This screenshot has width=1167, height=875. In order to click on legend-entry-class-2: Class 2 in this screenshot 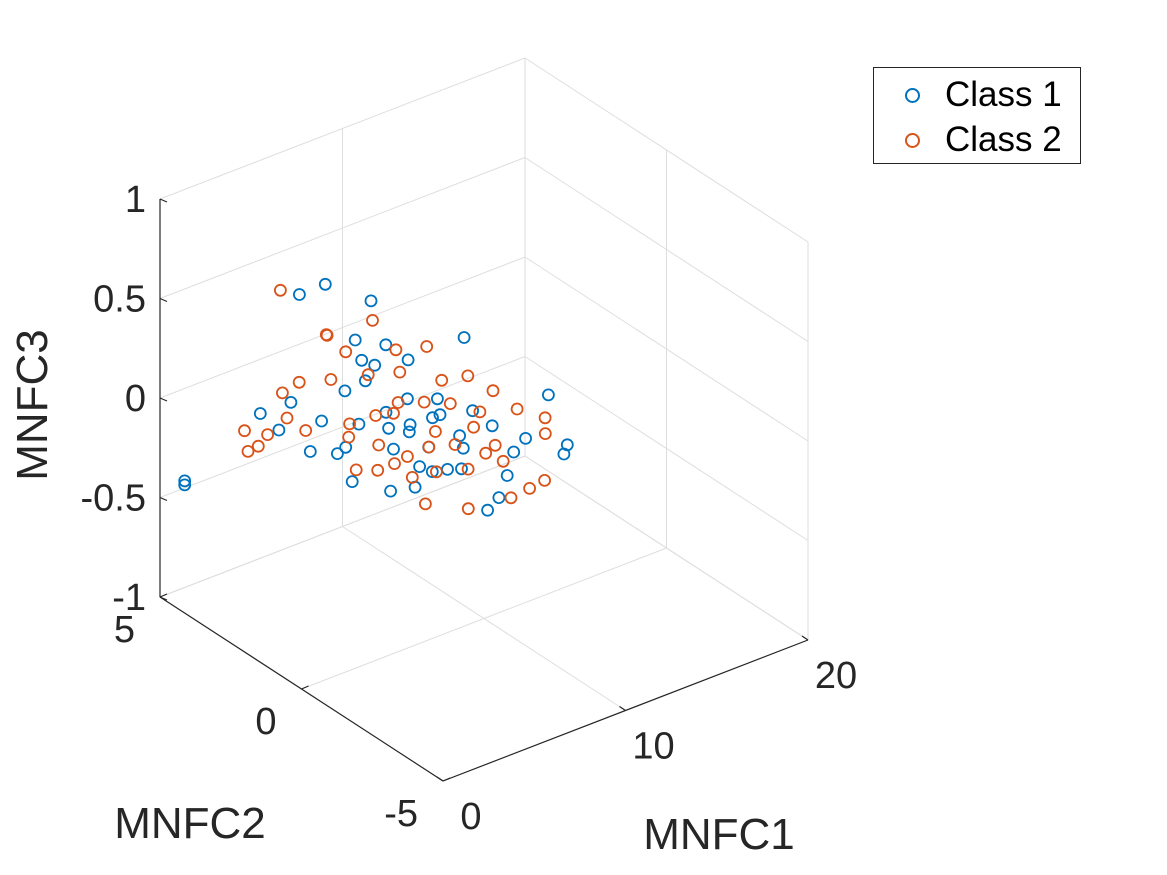, I will do `click(976, 140)`.